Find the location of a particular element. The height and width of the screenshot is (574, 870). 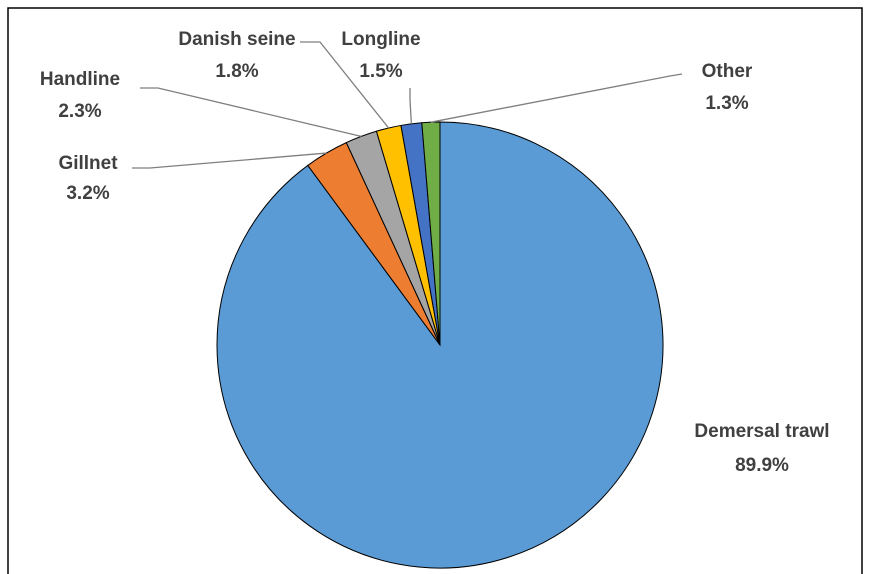

slice-value-label: 1.5% is located at coordinates (380, 71).